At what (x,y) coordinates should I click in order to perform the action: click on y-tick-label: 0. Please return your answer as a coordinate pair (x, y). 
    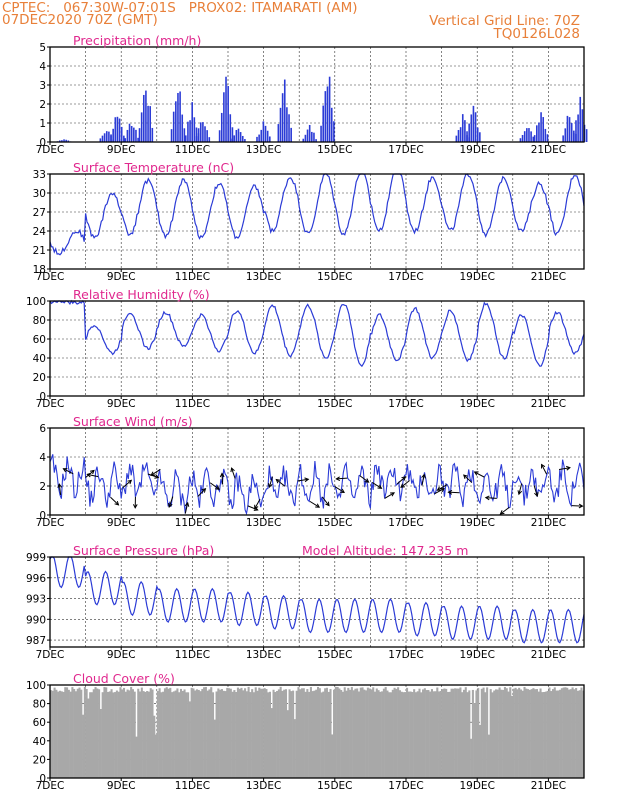
    Looking at the image, I should click on (42, 516).